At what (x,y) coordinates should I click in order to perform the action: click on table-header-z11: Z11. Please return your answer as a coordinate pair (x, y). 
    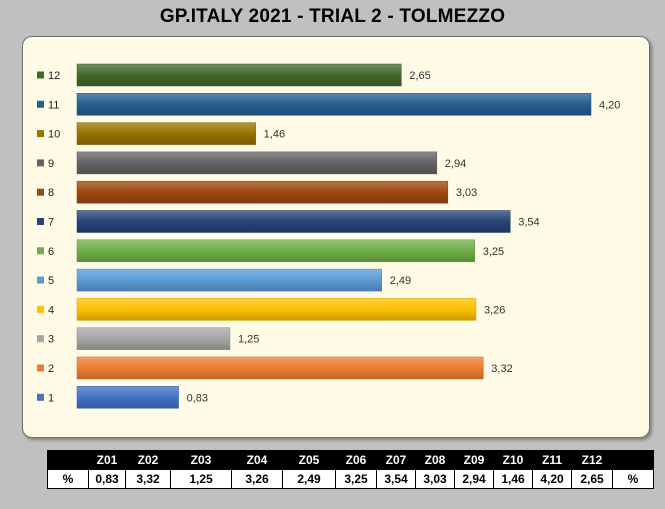
    Looking at the image, I should click on (552, 460).